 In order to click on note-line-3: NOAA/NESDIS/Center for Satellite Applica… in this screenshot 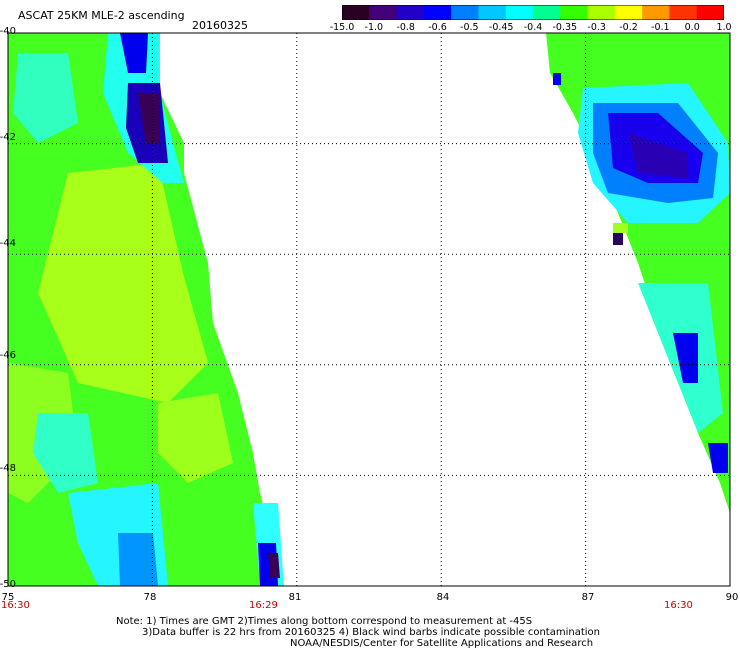, I will do `click(442, 643)`.